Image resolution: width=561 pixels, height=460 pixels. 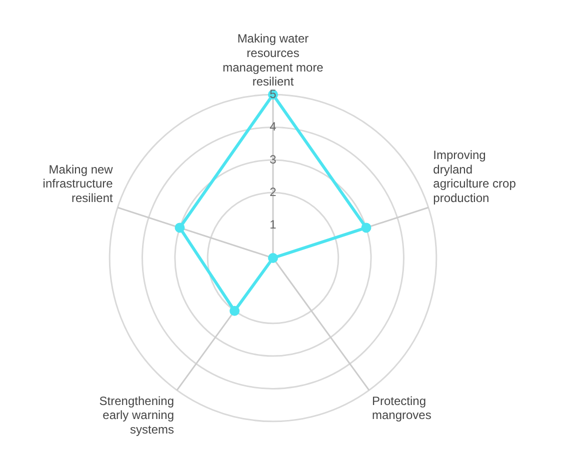 I want to click on y-tick-label: 4, so click(x=273, y=127).